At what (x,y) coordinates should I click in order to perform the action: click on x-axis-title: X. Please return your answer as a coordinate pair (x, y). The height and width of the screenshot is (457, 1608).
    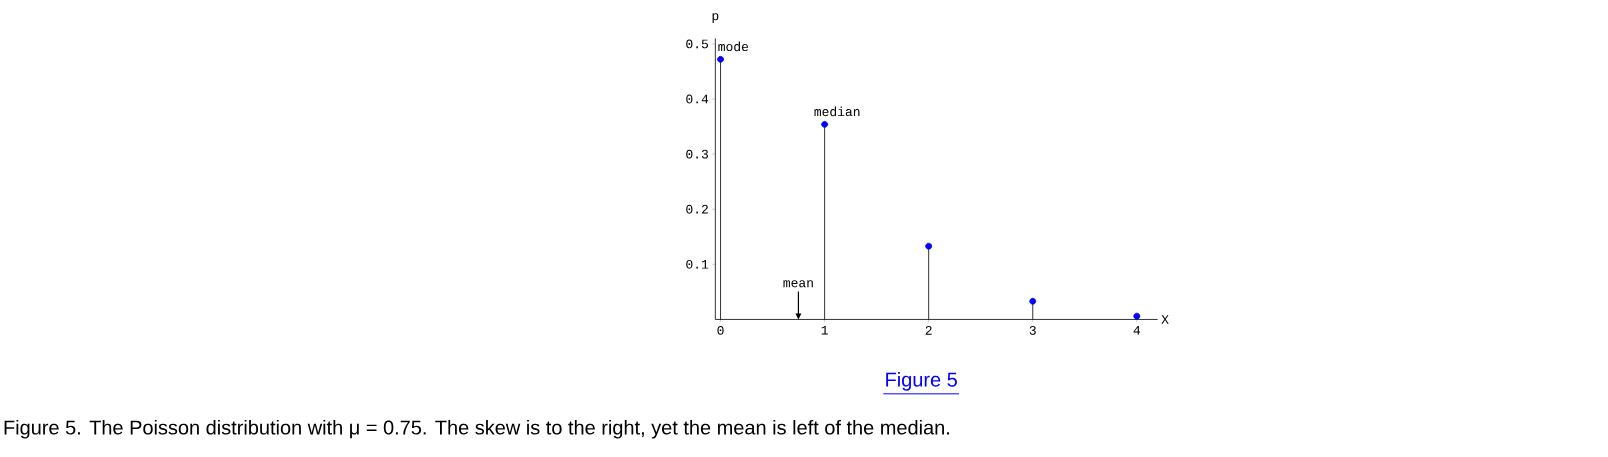
    Looking at the image, I should click on (1165, 319).